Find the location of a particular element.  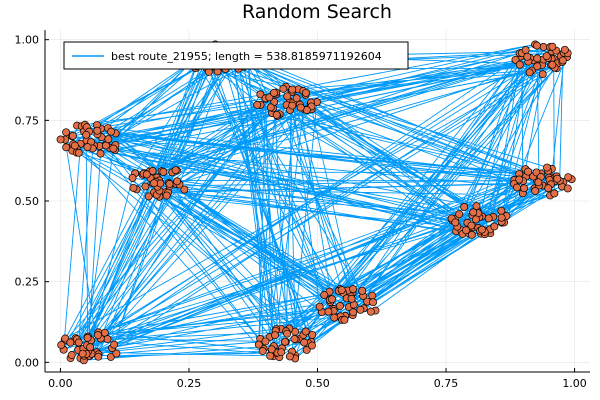

y-tick-label: 1.00 is located at coordinates (27, 40).